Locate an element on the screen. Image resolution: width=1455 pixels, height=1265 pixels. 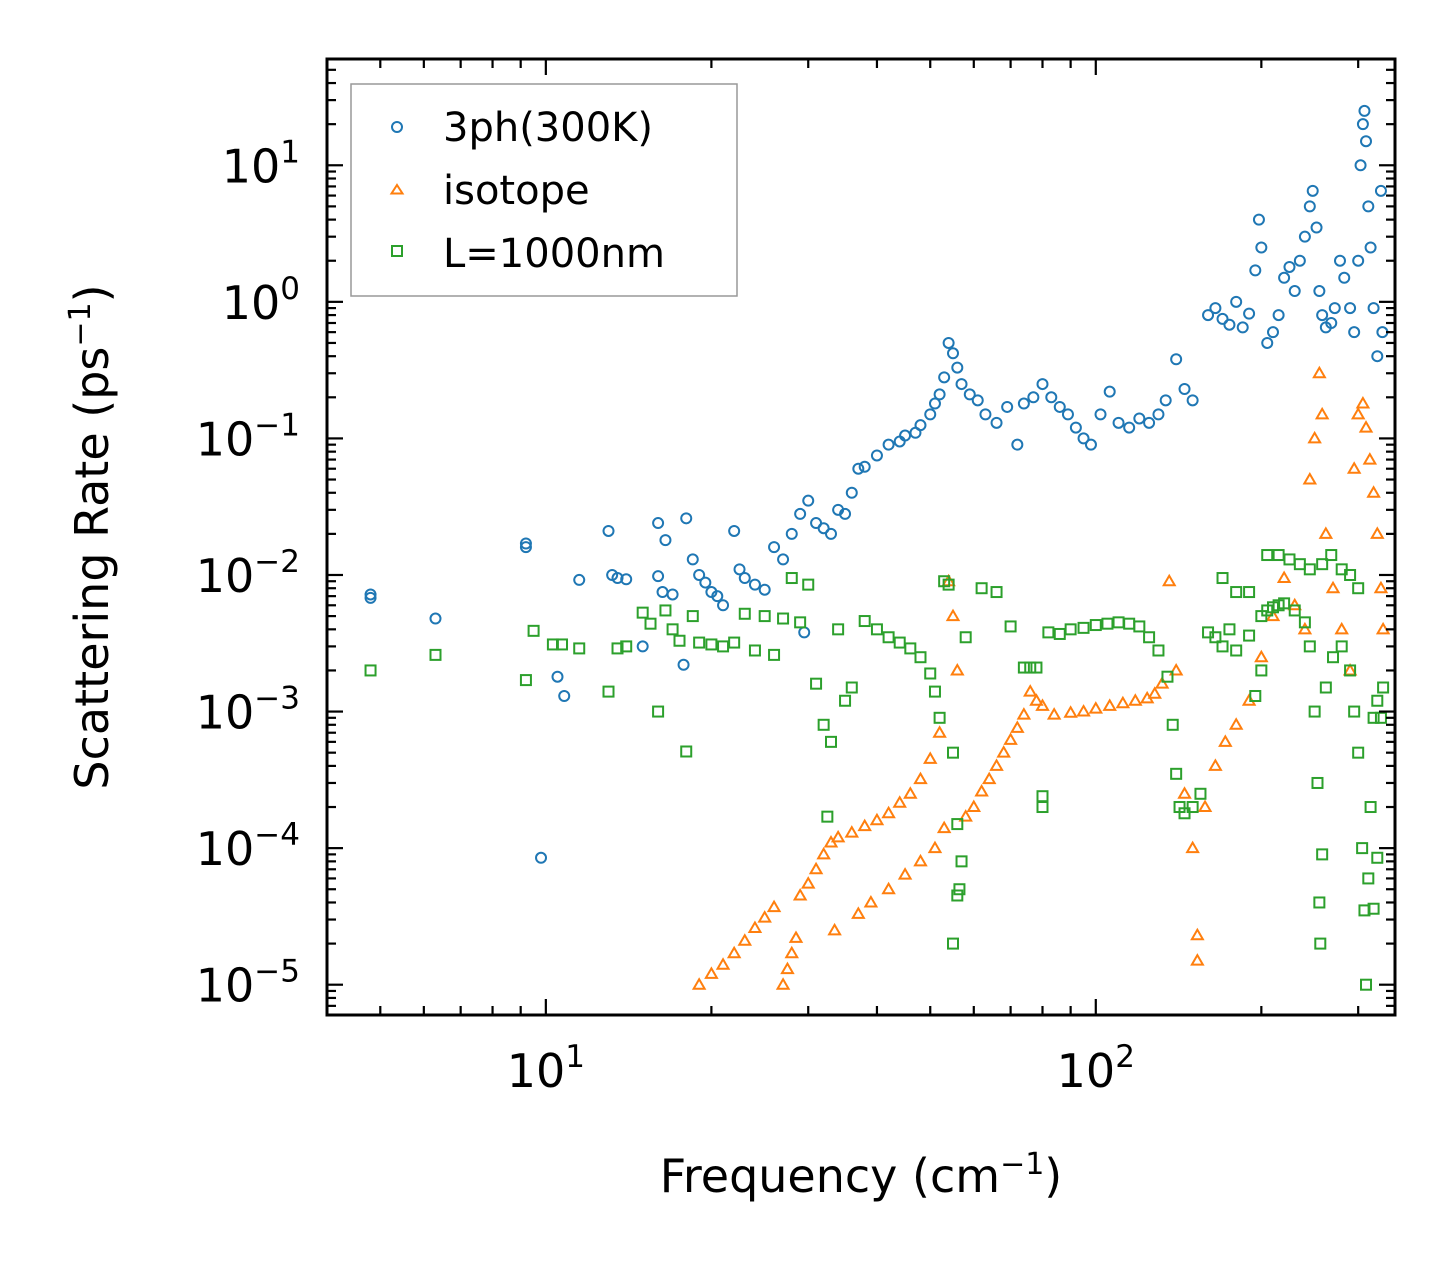
x-tick-label: 101 is located at coordinates (546, 1068).